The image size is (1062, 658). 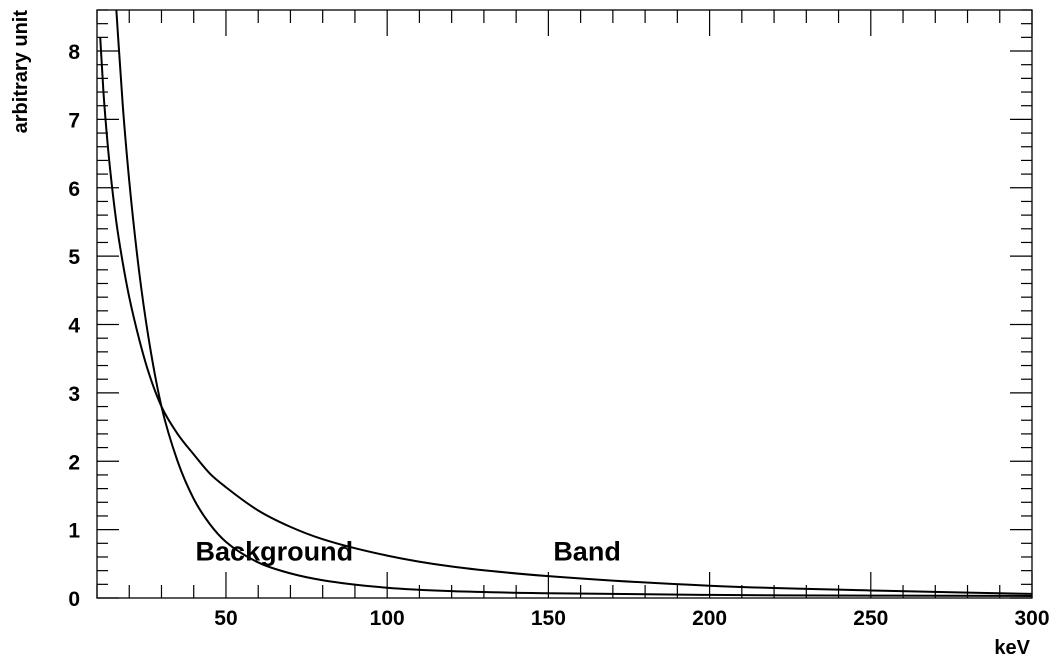 I want to click on y-tick-label: 6, so click(x=74, y=189).